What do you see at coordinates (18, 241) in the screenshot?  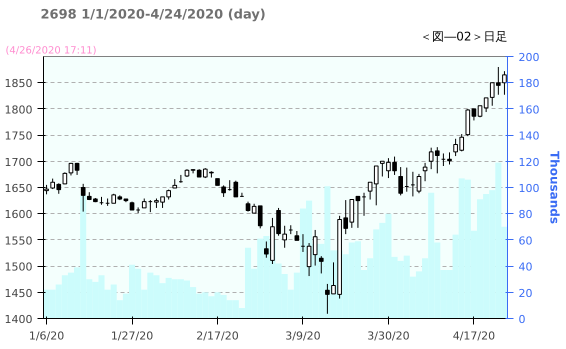 I see `y-tick-label: 1550` at bounding box center [18, 241].